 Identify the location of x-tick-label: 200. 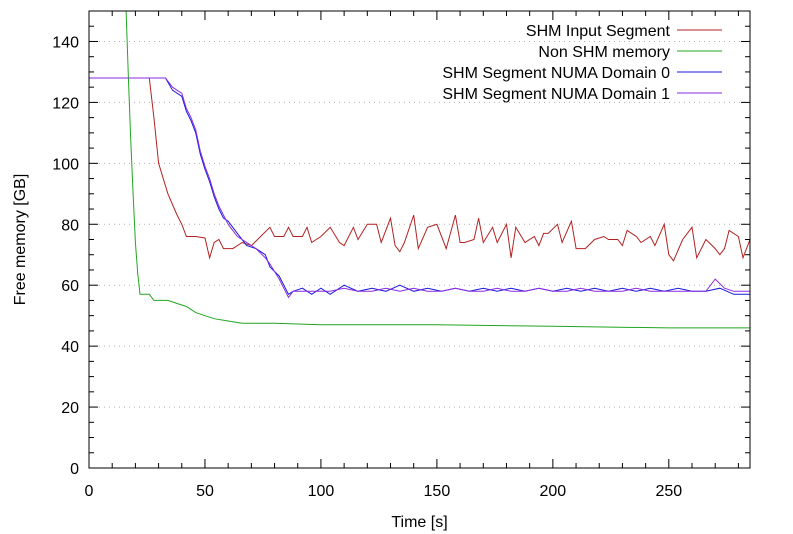
(553, 491).